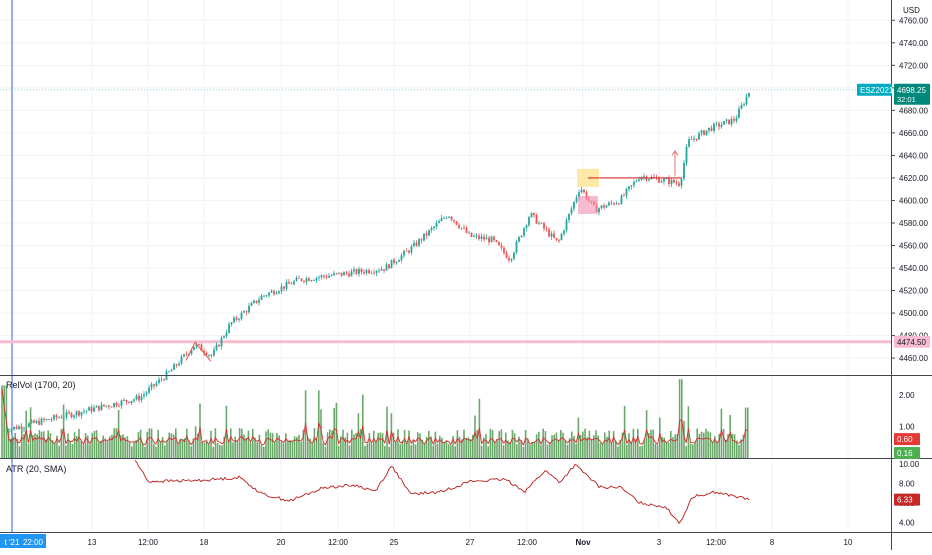  What do you see at coordinates (148, 542) in the screenshot?
I see `time-label-3: 12:00` at bounding box center [148, 542].